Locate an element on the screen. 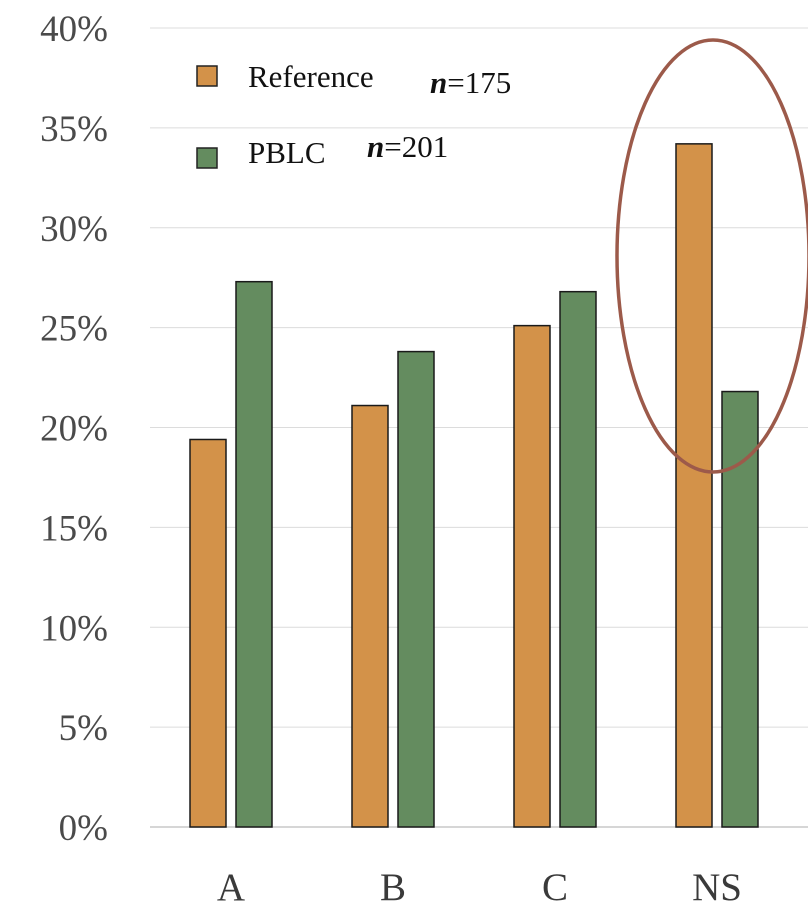  legend: Reference n=175 PBLC n=201 is located at coordinates (353, 114).